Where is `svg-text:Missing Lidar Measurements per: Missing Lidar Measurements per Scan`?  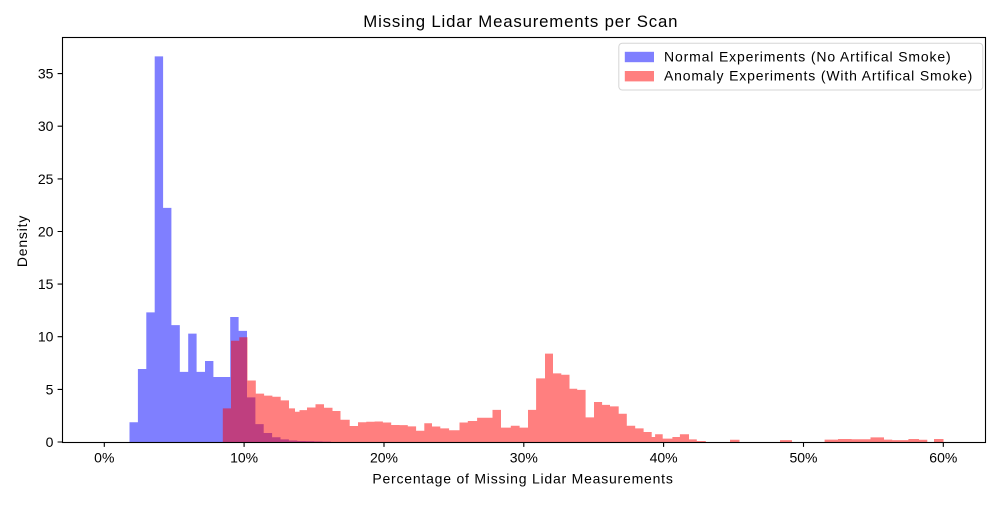
svg-text:Missing Lidar Measurements per: Missing Lidar Measurements per Scan is located at coordinates (520, 21).